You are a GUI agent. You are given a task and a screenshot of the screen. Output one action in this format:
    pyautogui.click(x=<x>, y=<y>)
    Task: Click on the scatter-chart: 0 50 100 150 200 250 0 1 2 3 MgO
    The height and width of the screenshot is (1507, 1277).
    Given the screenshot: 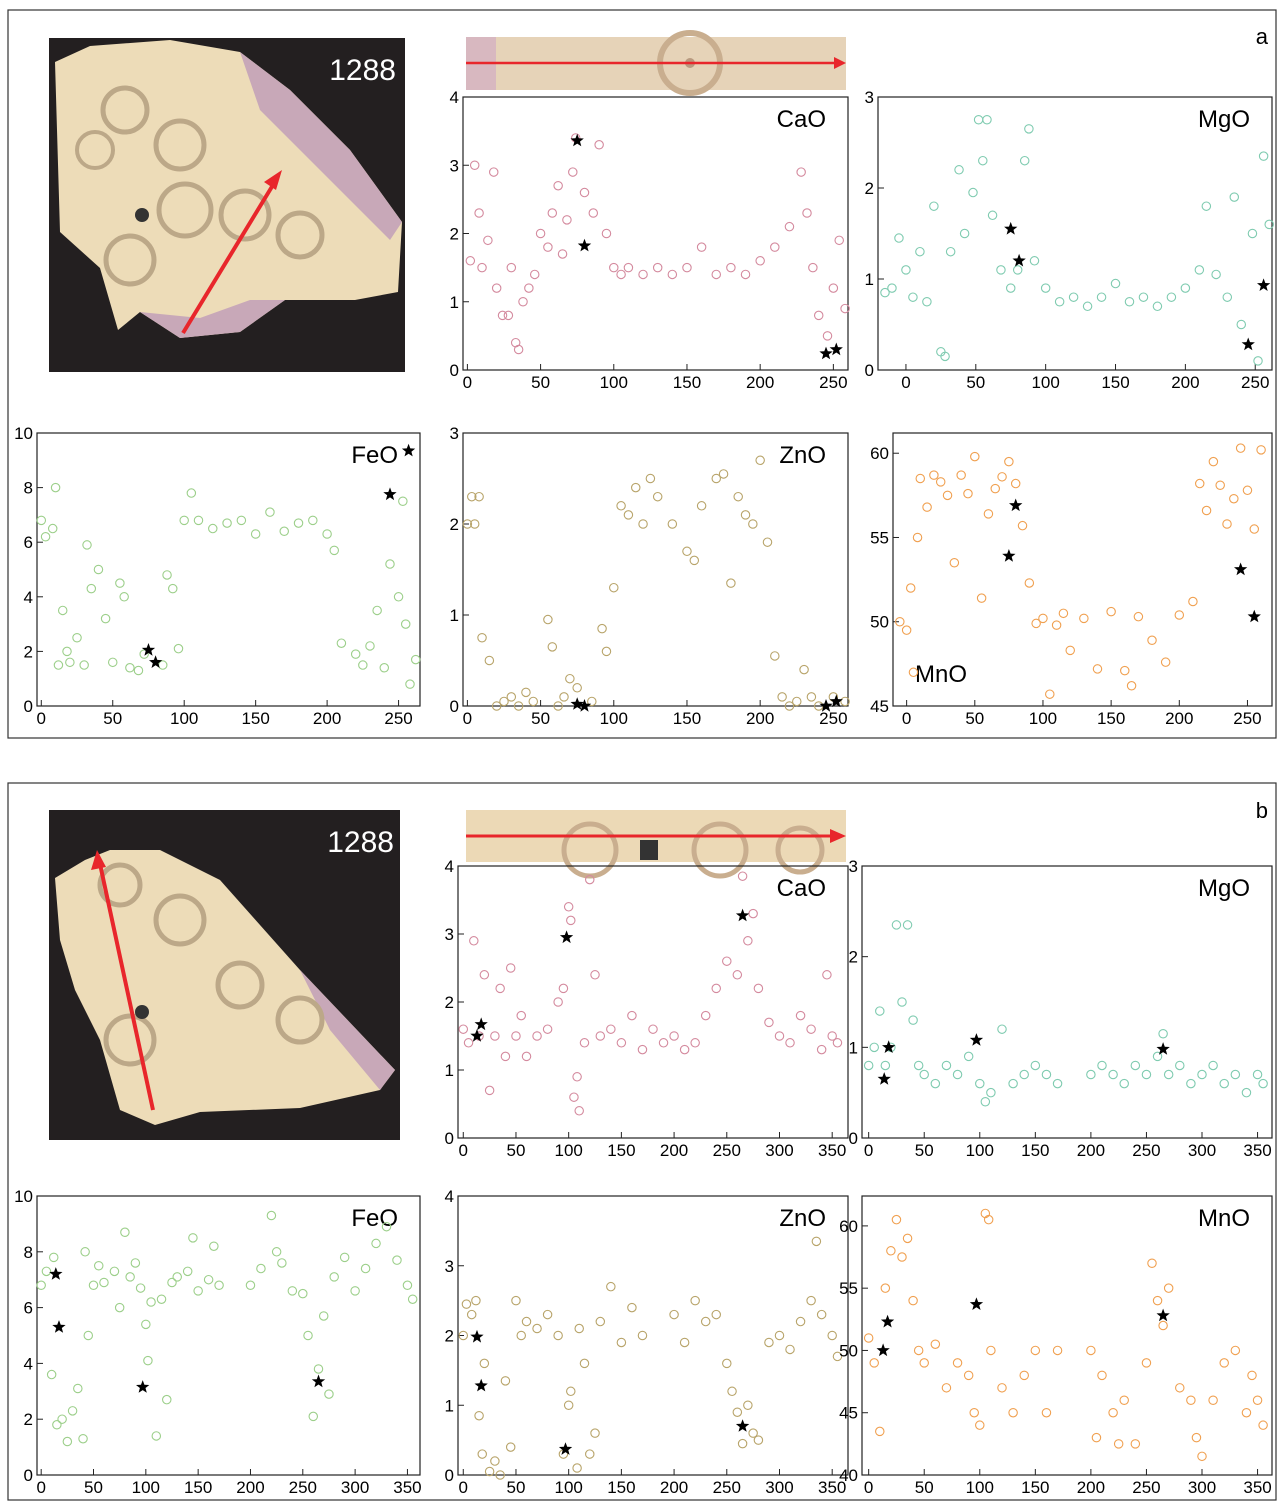 What is the action you would take?
    pyautogui.click(x=1069, y=240)
    